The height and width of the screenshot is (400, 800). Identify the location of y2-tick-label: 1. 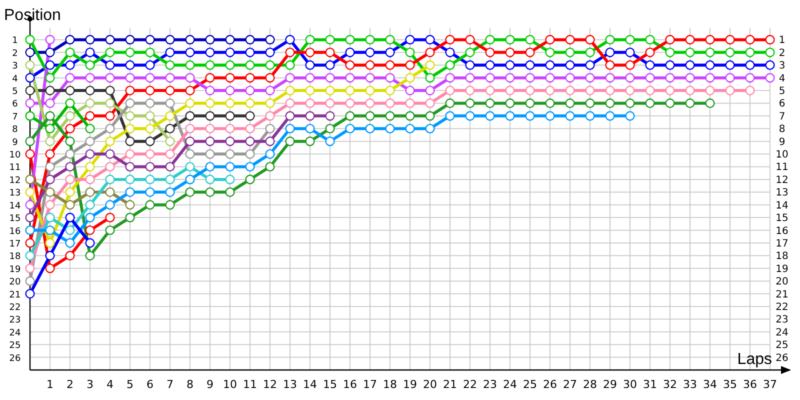
(782, 40).